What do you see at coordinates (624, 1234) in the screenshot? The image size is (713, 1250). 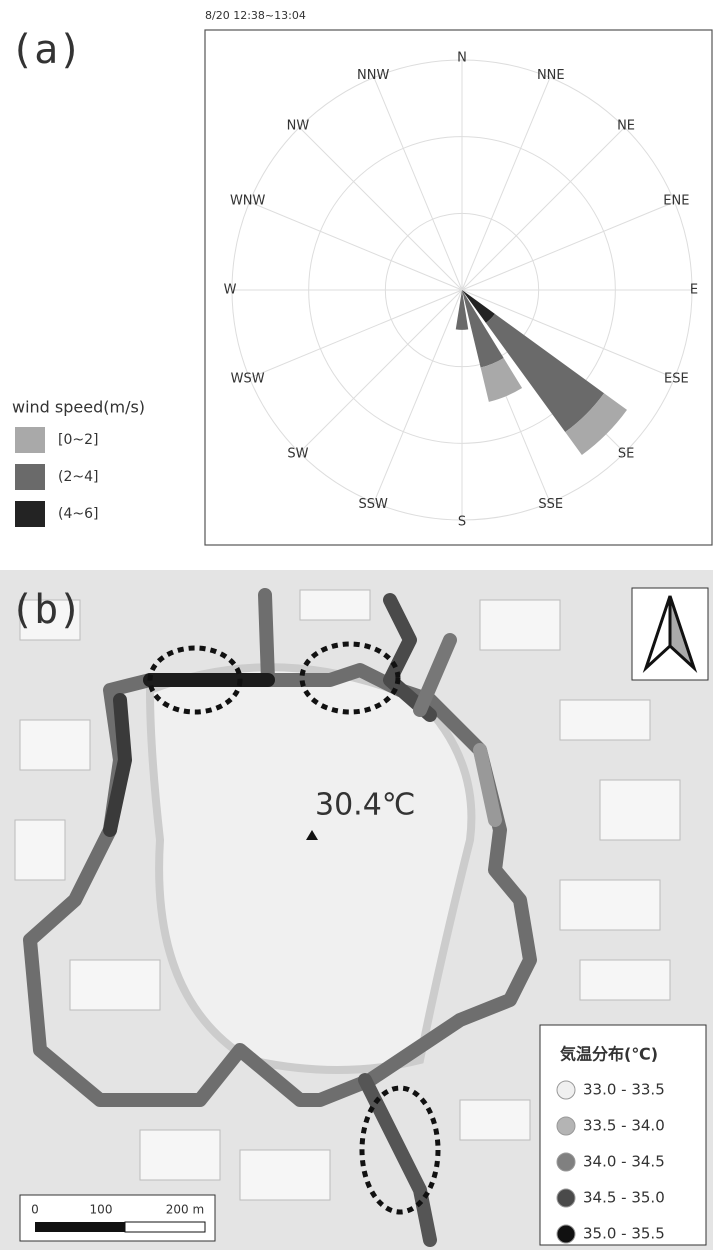 I see `legend-label: 35.0 - 35.5` at bounding box center [624, 1234].